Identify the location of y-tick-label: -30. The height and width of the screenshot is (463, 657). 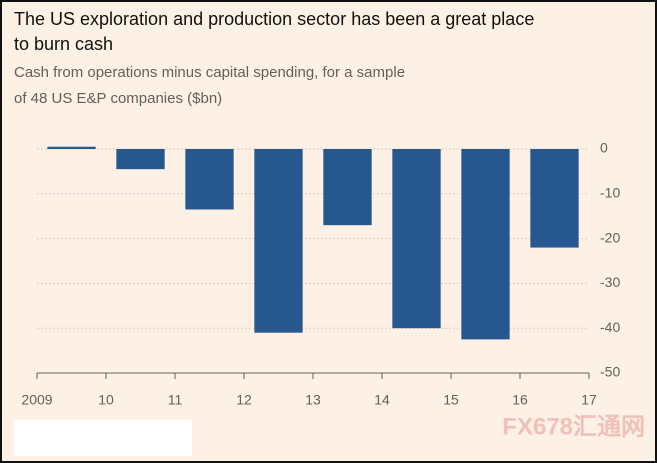
(610, 282).